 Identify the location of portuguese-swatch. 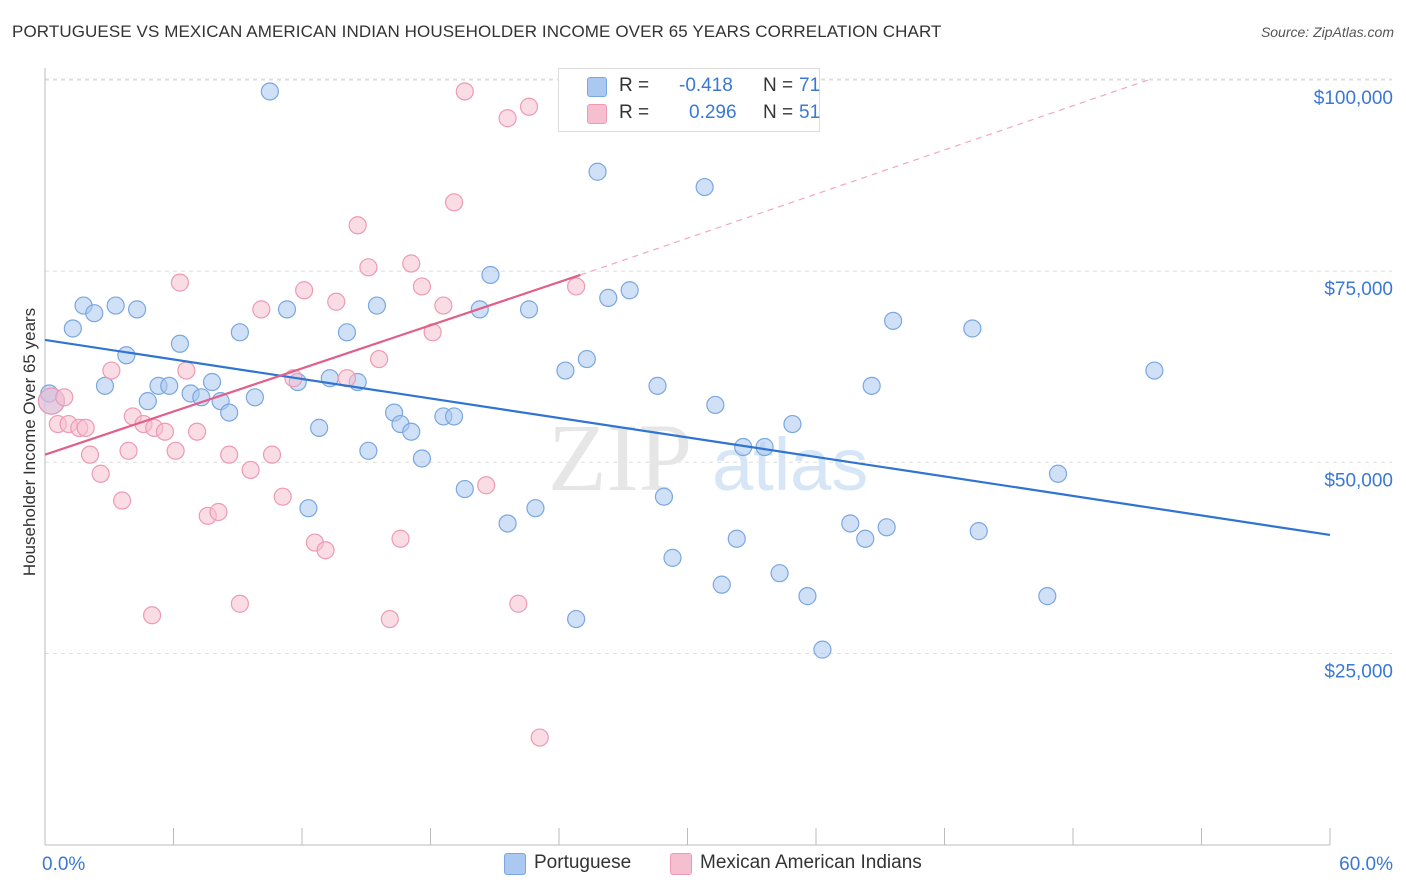
(515, 864).